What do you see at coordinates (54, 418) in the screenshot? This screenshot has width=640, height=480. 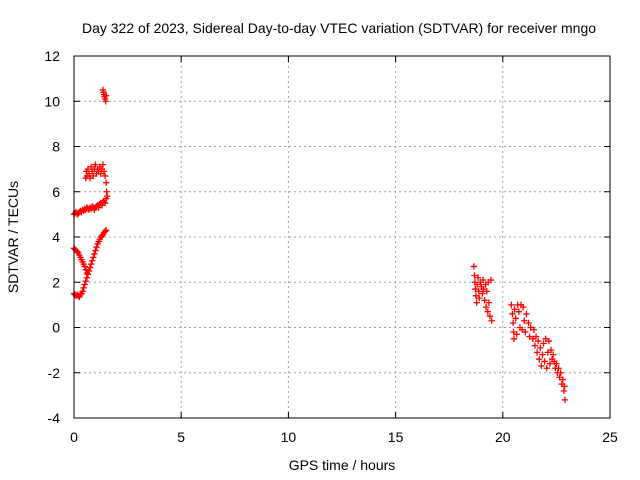 I see `y-tick-label: -4` at bounding box center [54, 418].